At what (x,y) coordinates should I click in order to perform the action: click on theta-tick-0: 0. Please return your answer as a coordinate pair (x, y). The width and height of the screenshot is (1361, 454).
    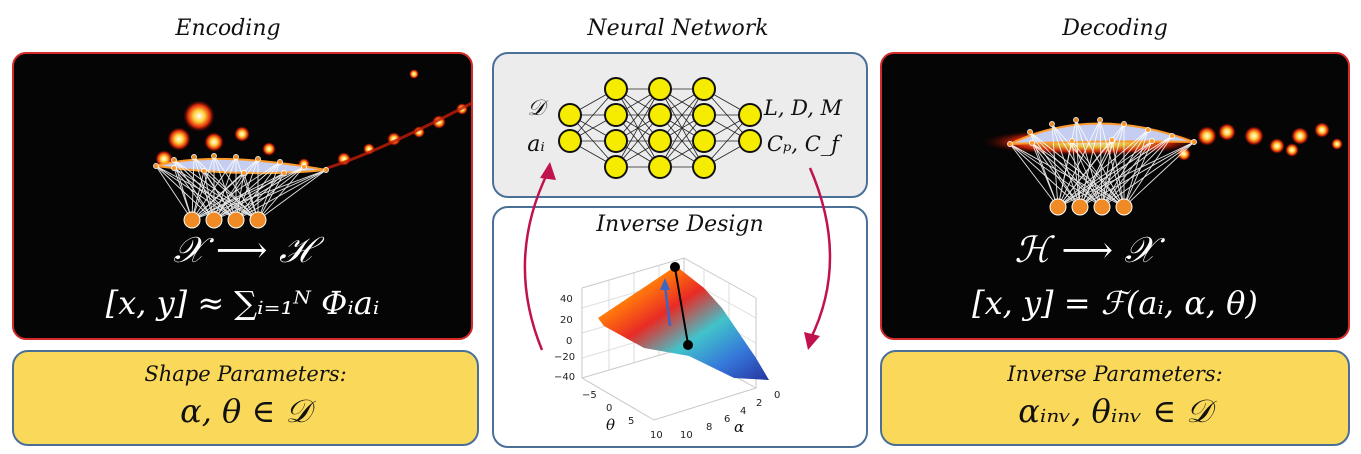
    Looking at the image, I should click on (609, 408).